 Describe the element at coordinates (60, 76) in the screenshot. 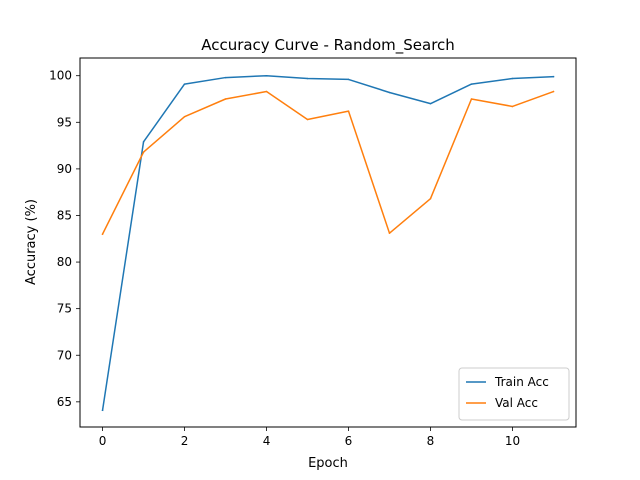

I see `y-tick-label: 100` at that location.